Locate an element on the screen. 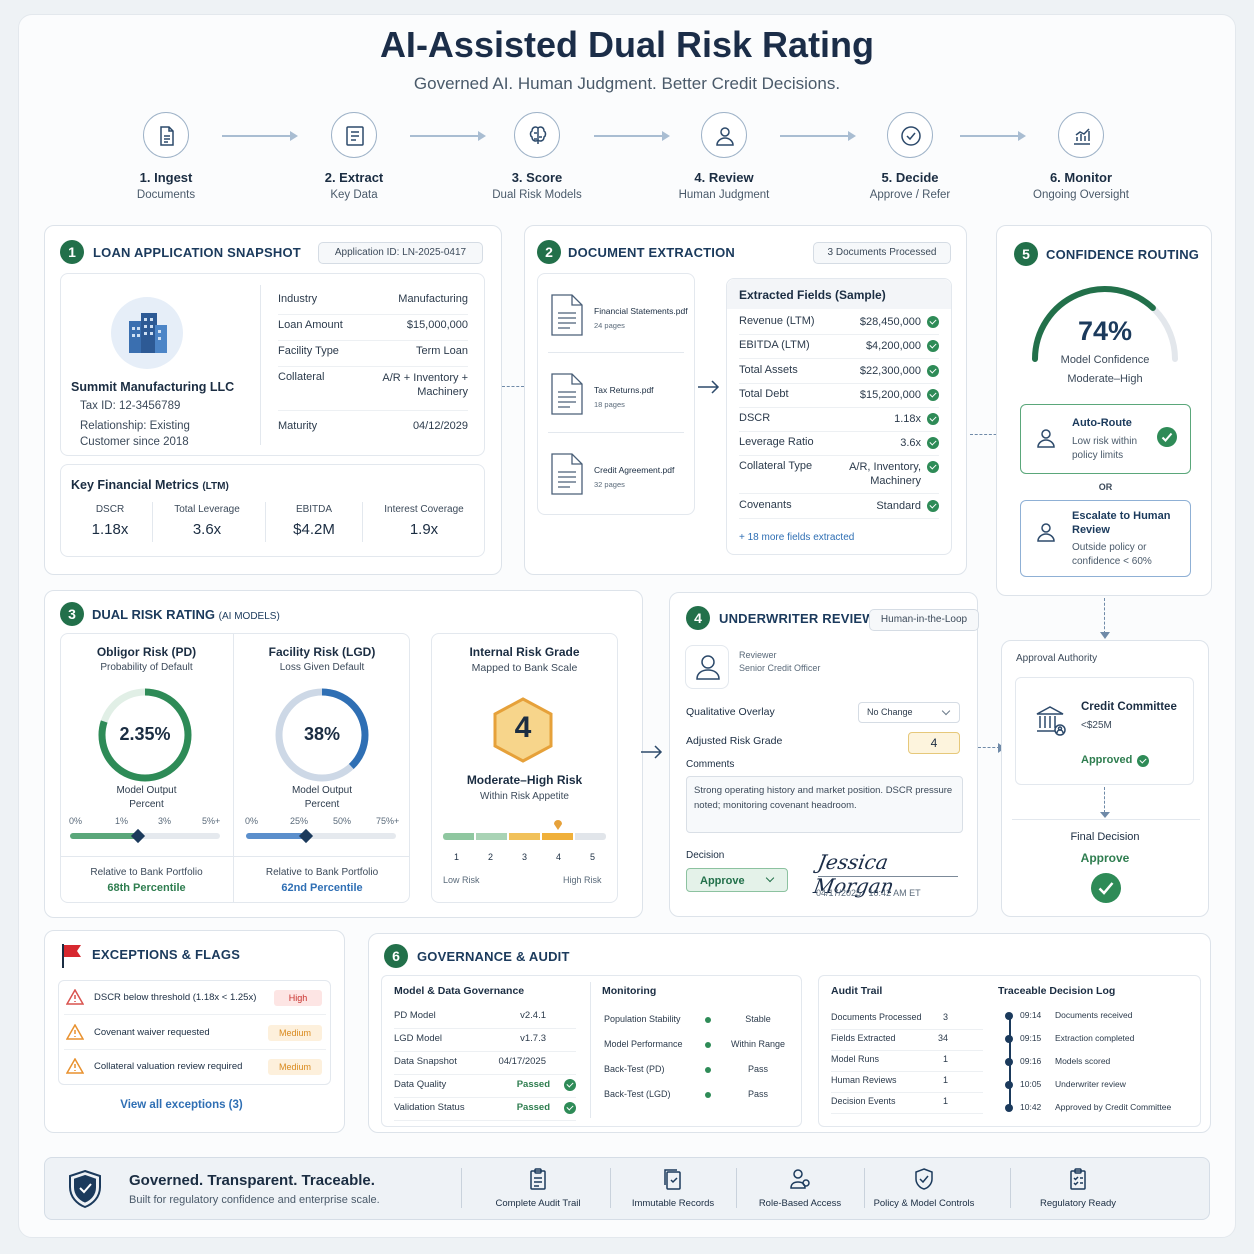 The width and height of the screenshot is (1254, 1254). confidence-value: 74% is located at coordinates (1105, 331).